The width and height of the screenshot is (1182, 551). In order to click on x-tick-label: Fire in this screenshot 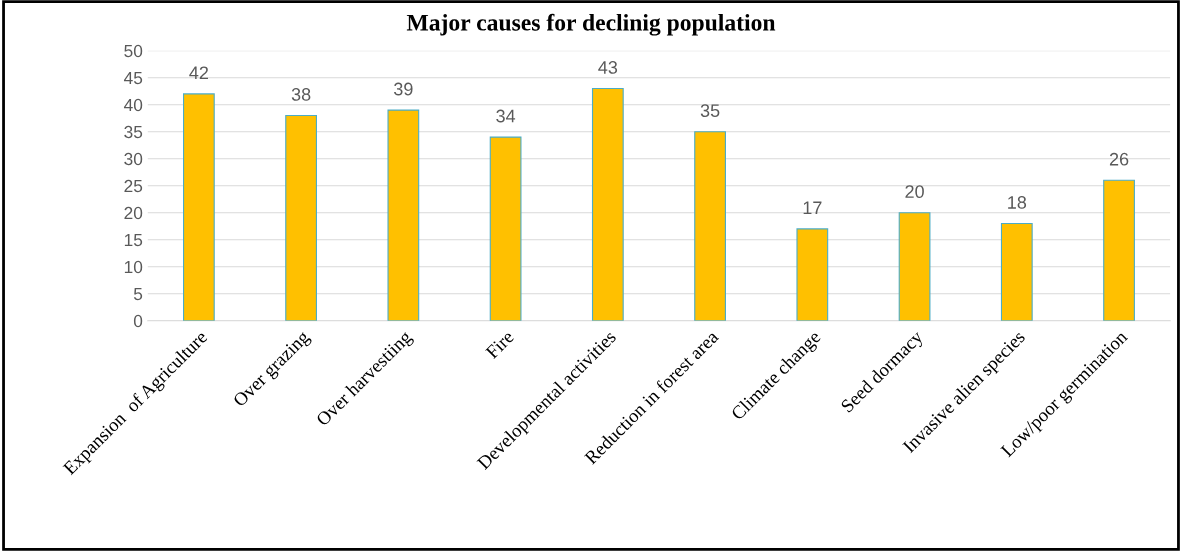, I will do `click(500, 344)`.